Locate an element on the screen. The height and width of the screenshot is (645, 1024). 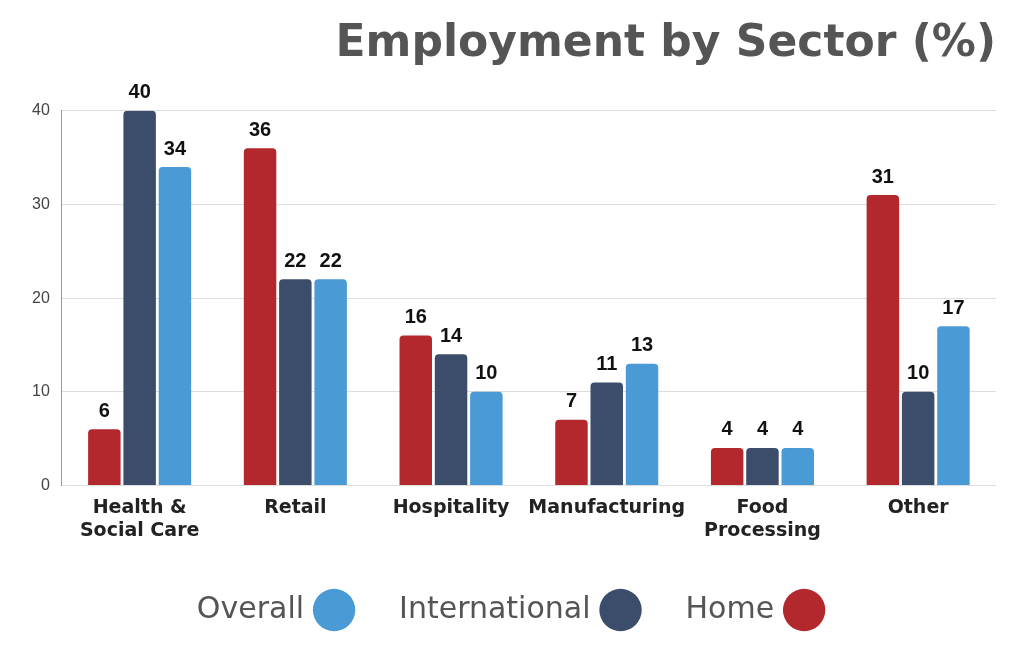
y-tick-label: 10 is located at coordinates (41, 391).